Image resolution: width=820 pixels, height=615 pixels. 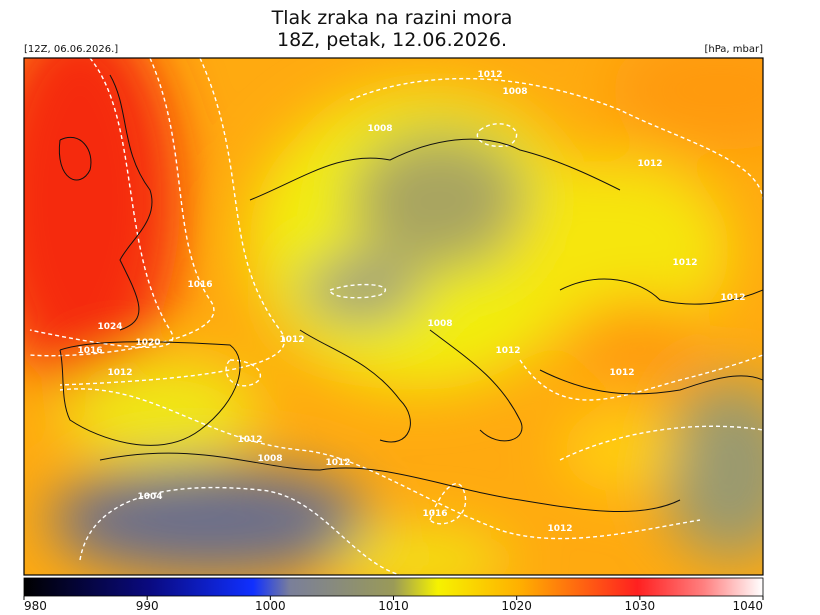 I want to click on title-line: Tlak zraka na razini mora, so click(x=392, y=18).